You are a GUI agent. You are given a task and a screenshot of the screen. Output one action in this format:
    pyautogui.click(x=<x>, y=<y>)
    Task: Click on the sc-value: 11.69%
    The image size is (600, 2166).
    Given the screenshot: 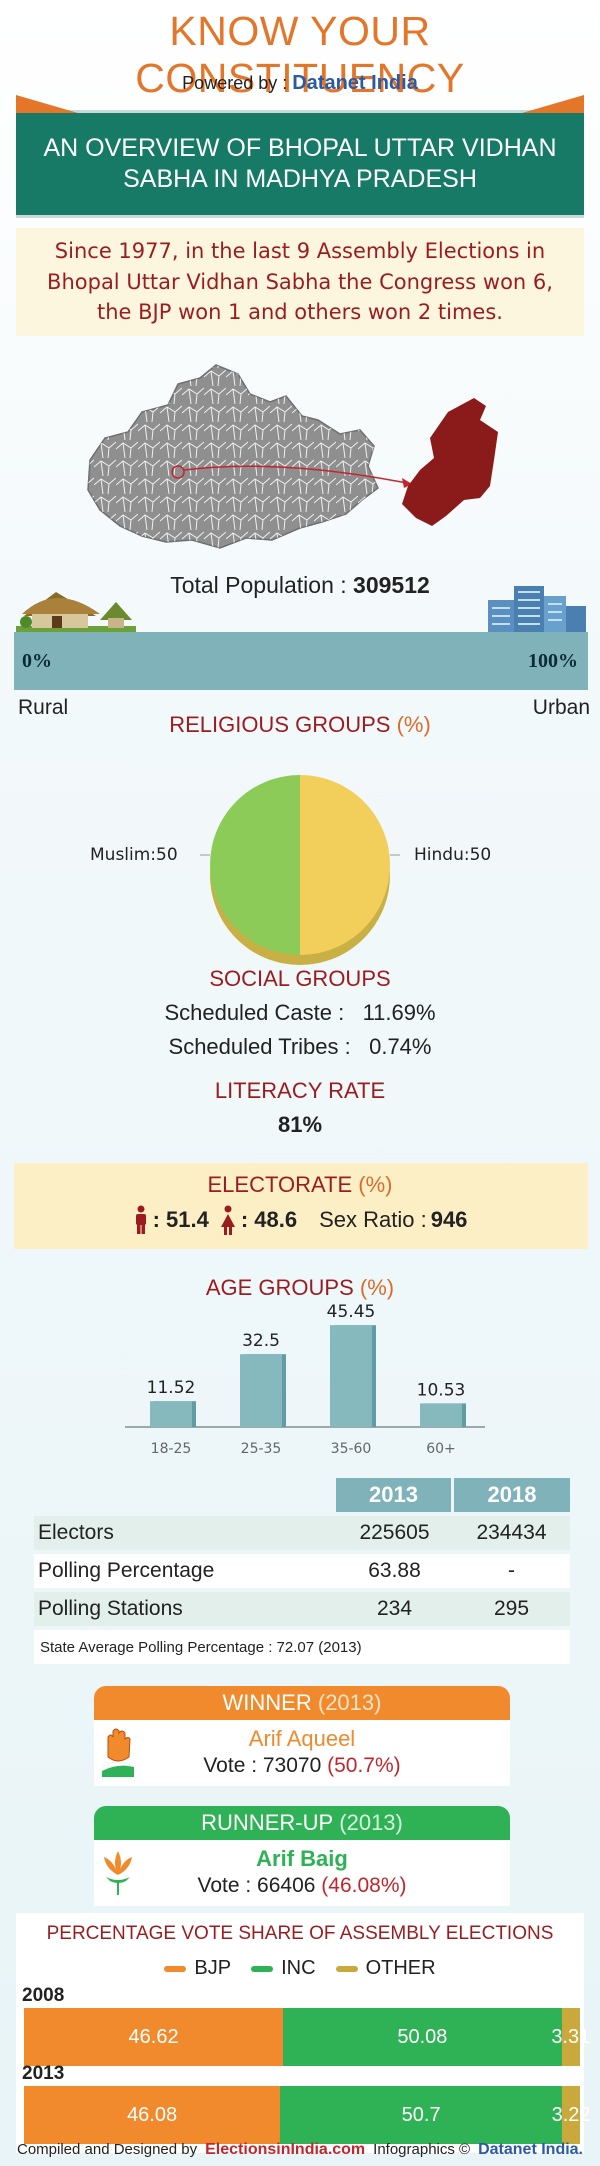 What is the action you would take?
    pyautogui.click(x=399, y=1012)
    